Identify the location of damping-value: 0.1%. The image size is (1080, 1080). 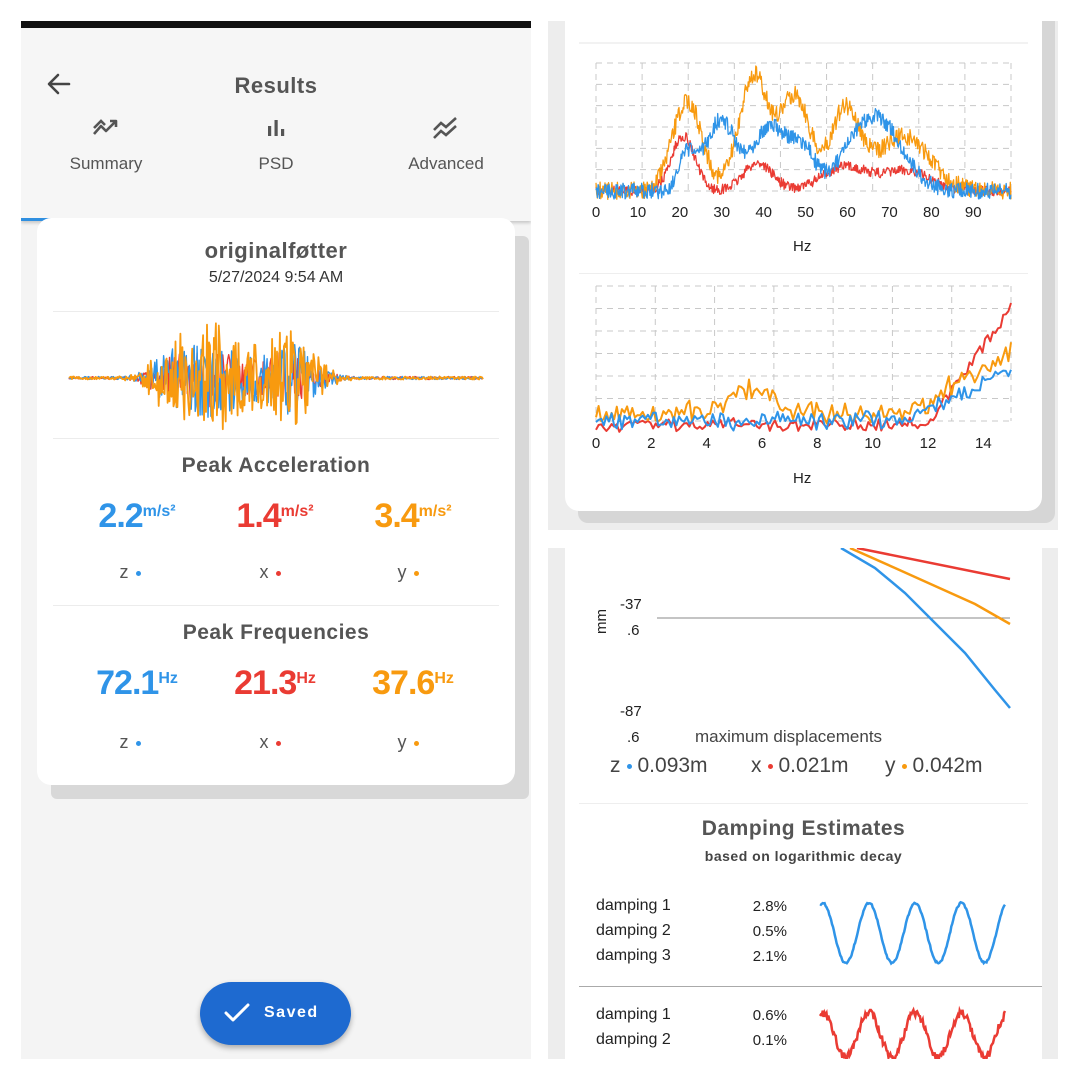
(769, 1040).